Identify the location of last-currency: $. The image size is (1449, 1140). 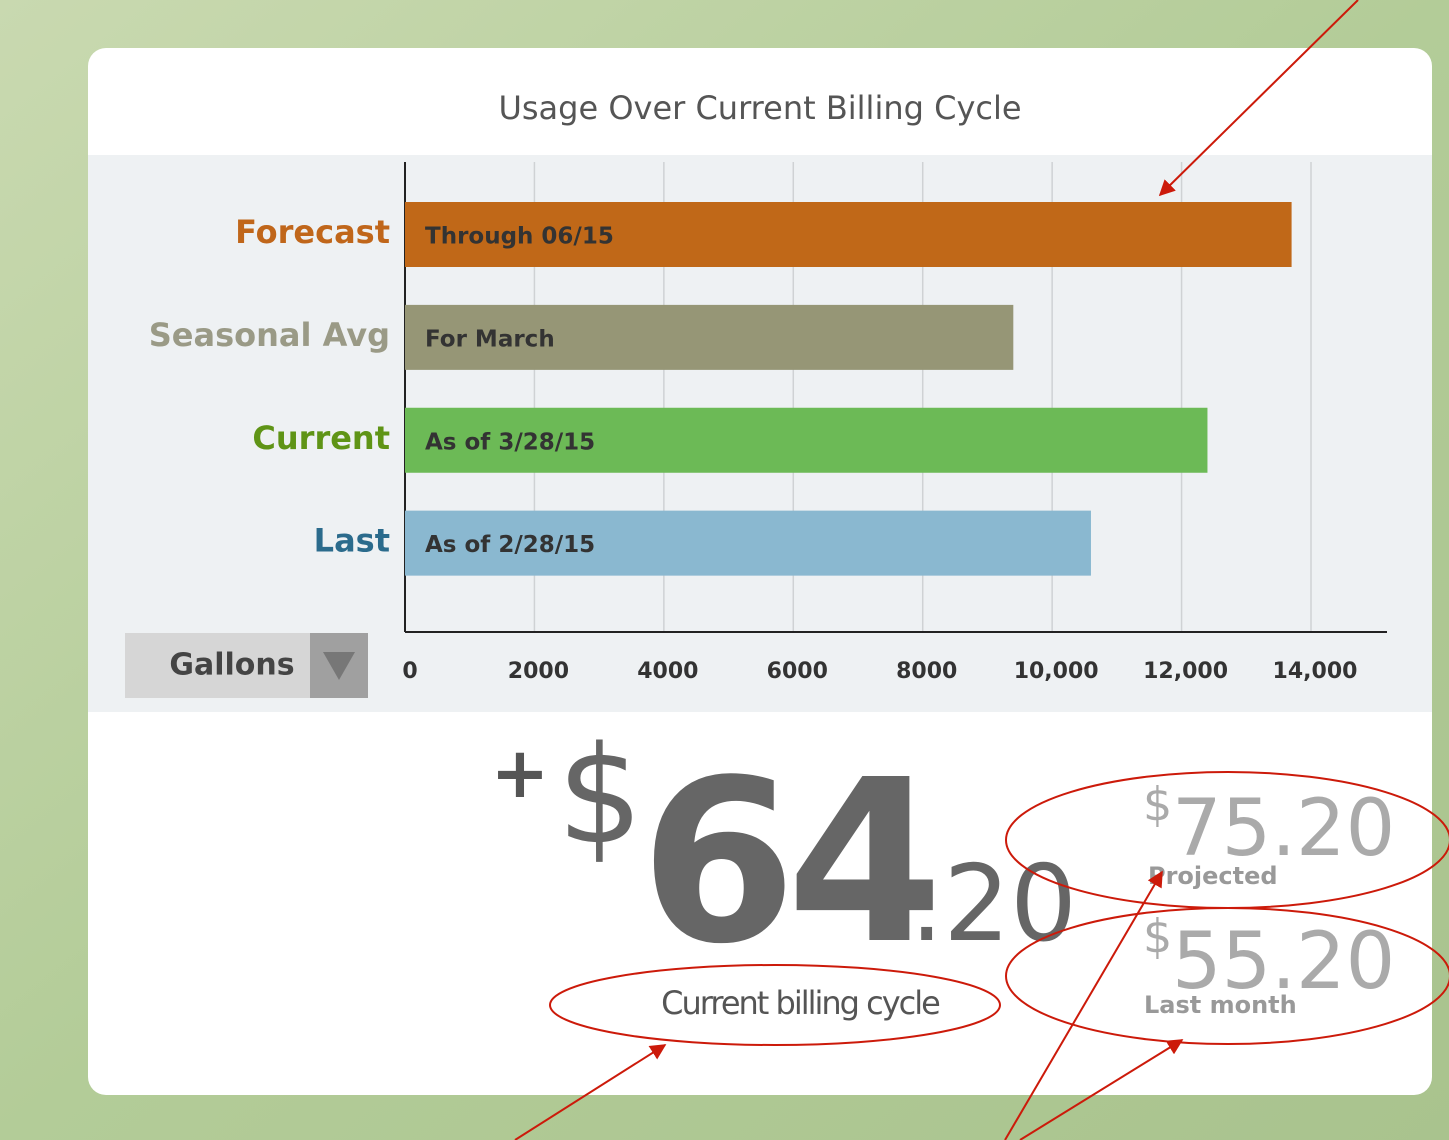
(1157, 937).